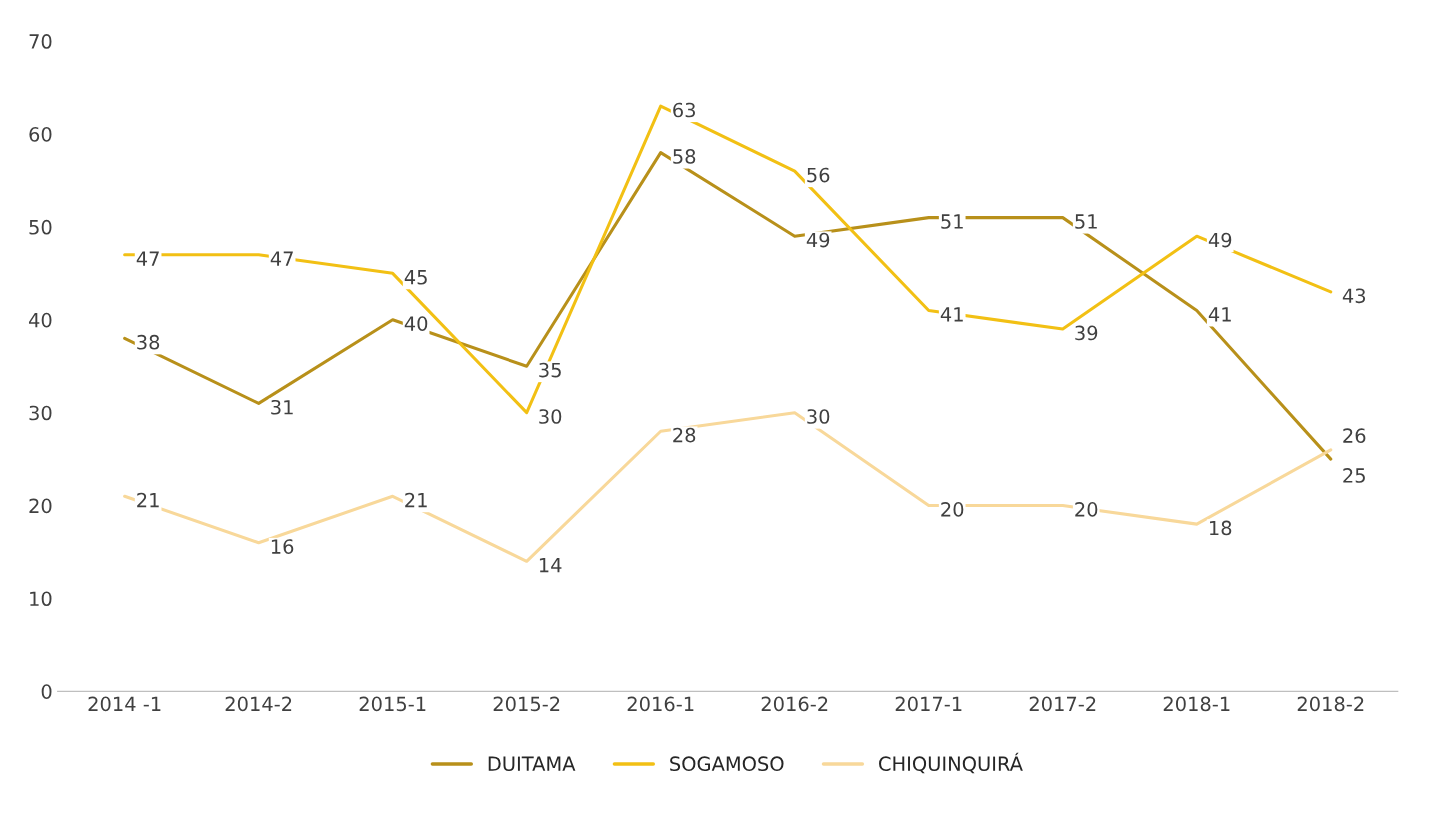 The image size is (1441, 823). What do you see at coordinates (1354, 296) in the screenshot?
I see `data-label: 43` at bounding box center [1354, 296].